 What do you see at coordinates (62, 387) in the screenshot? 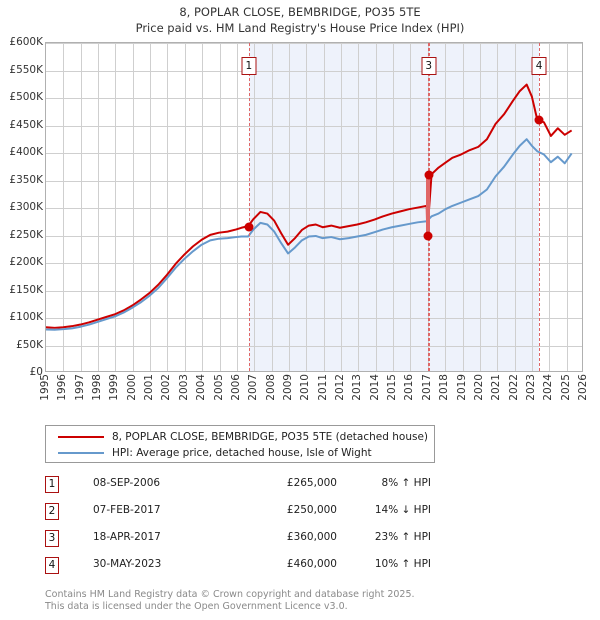
I see `x-axis-tick-label: 1996` at bounding box center [62, 387].